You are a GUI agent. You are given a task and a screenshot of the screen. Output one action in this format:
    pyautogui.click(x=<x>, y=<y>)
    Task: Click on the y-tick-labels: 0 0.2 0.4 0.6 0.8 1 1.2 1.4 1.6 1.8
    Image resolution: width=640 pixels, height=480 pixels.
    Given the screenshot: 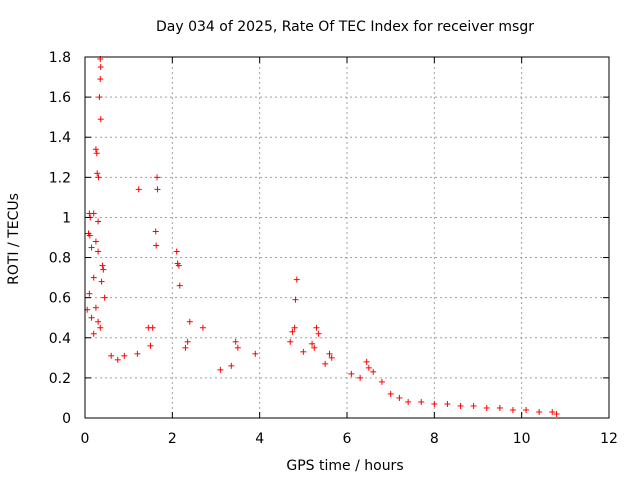 What is the action you would take?
    pyautogui.click(x=60, y=238)
    